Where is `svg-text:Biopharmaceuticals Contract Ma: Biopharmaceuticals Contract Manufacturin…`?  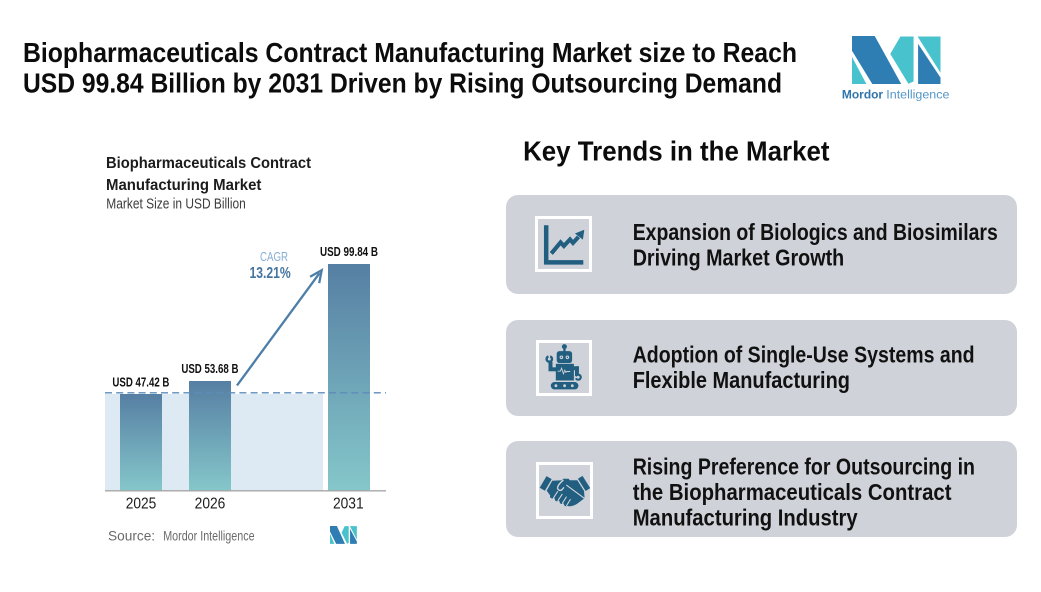 svg-text:Biopharmaceuticals Contract Ma: Biopharmaceuticals Contract Manufacturin… is located at coordinates (410, 52).